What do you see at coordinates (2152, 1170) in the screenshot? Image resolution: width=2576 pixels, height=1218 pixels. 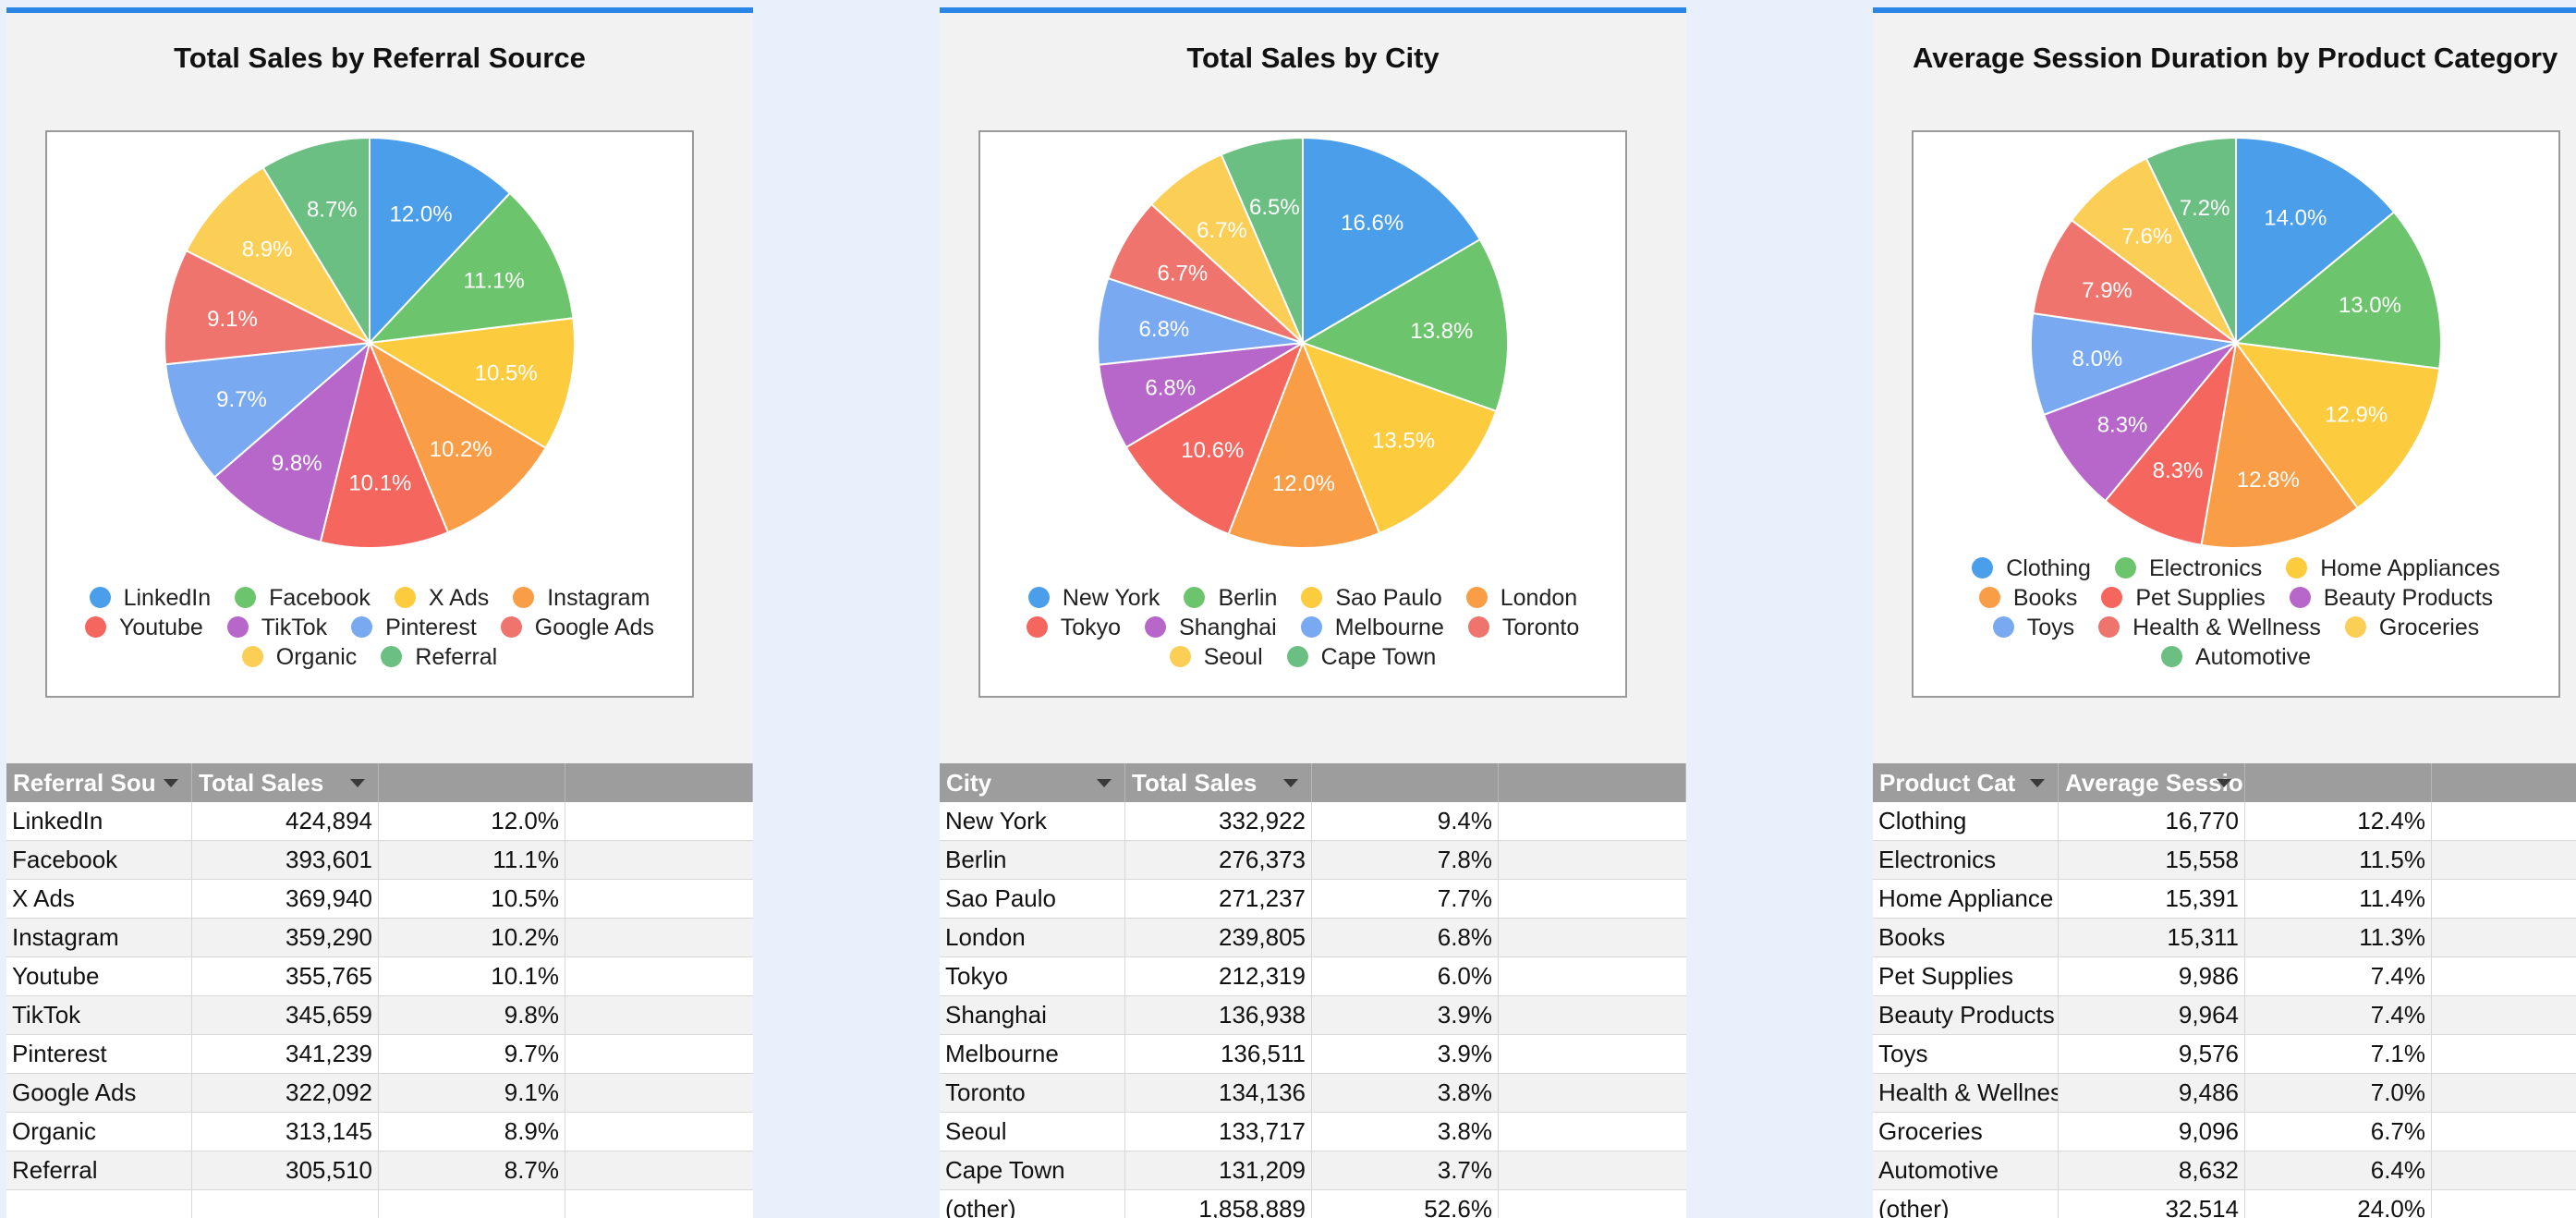 I see `value-cell: 8,632` at bounding box center [2152, 1170].